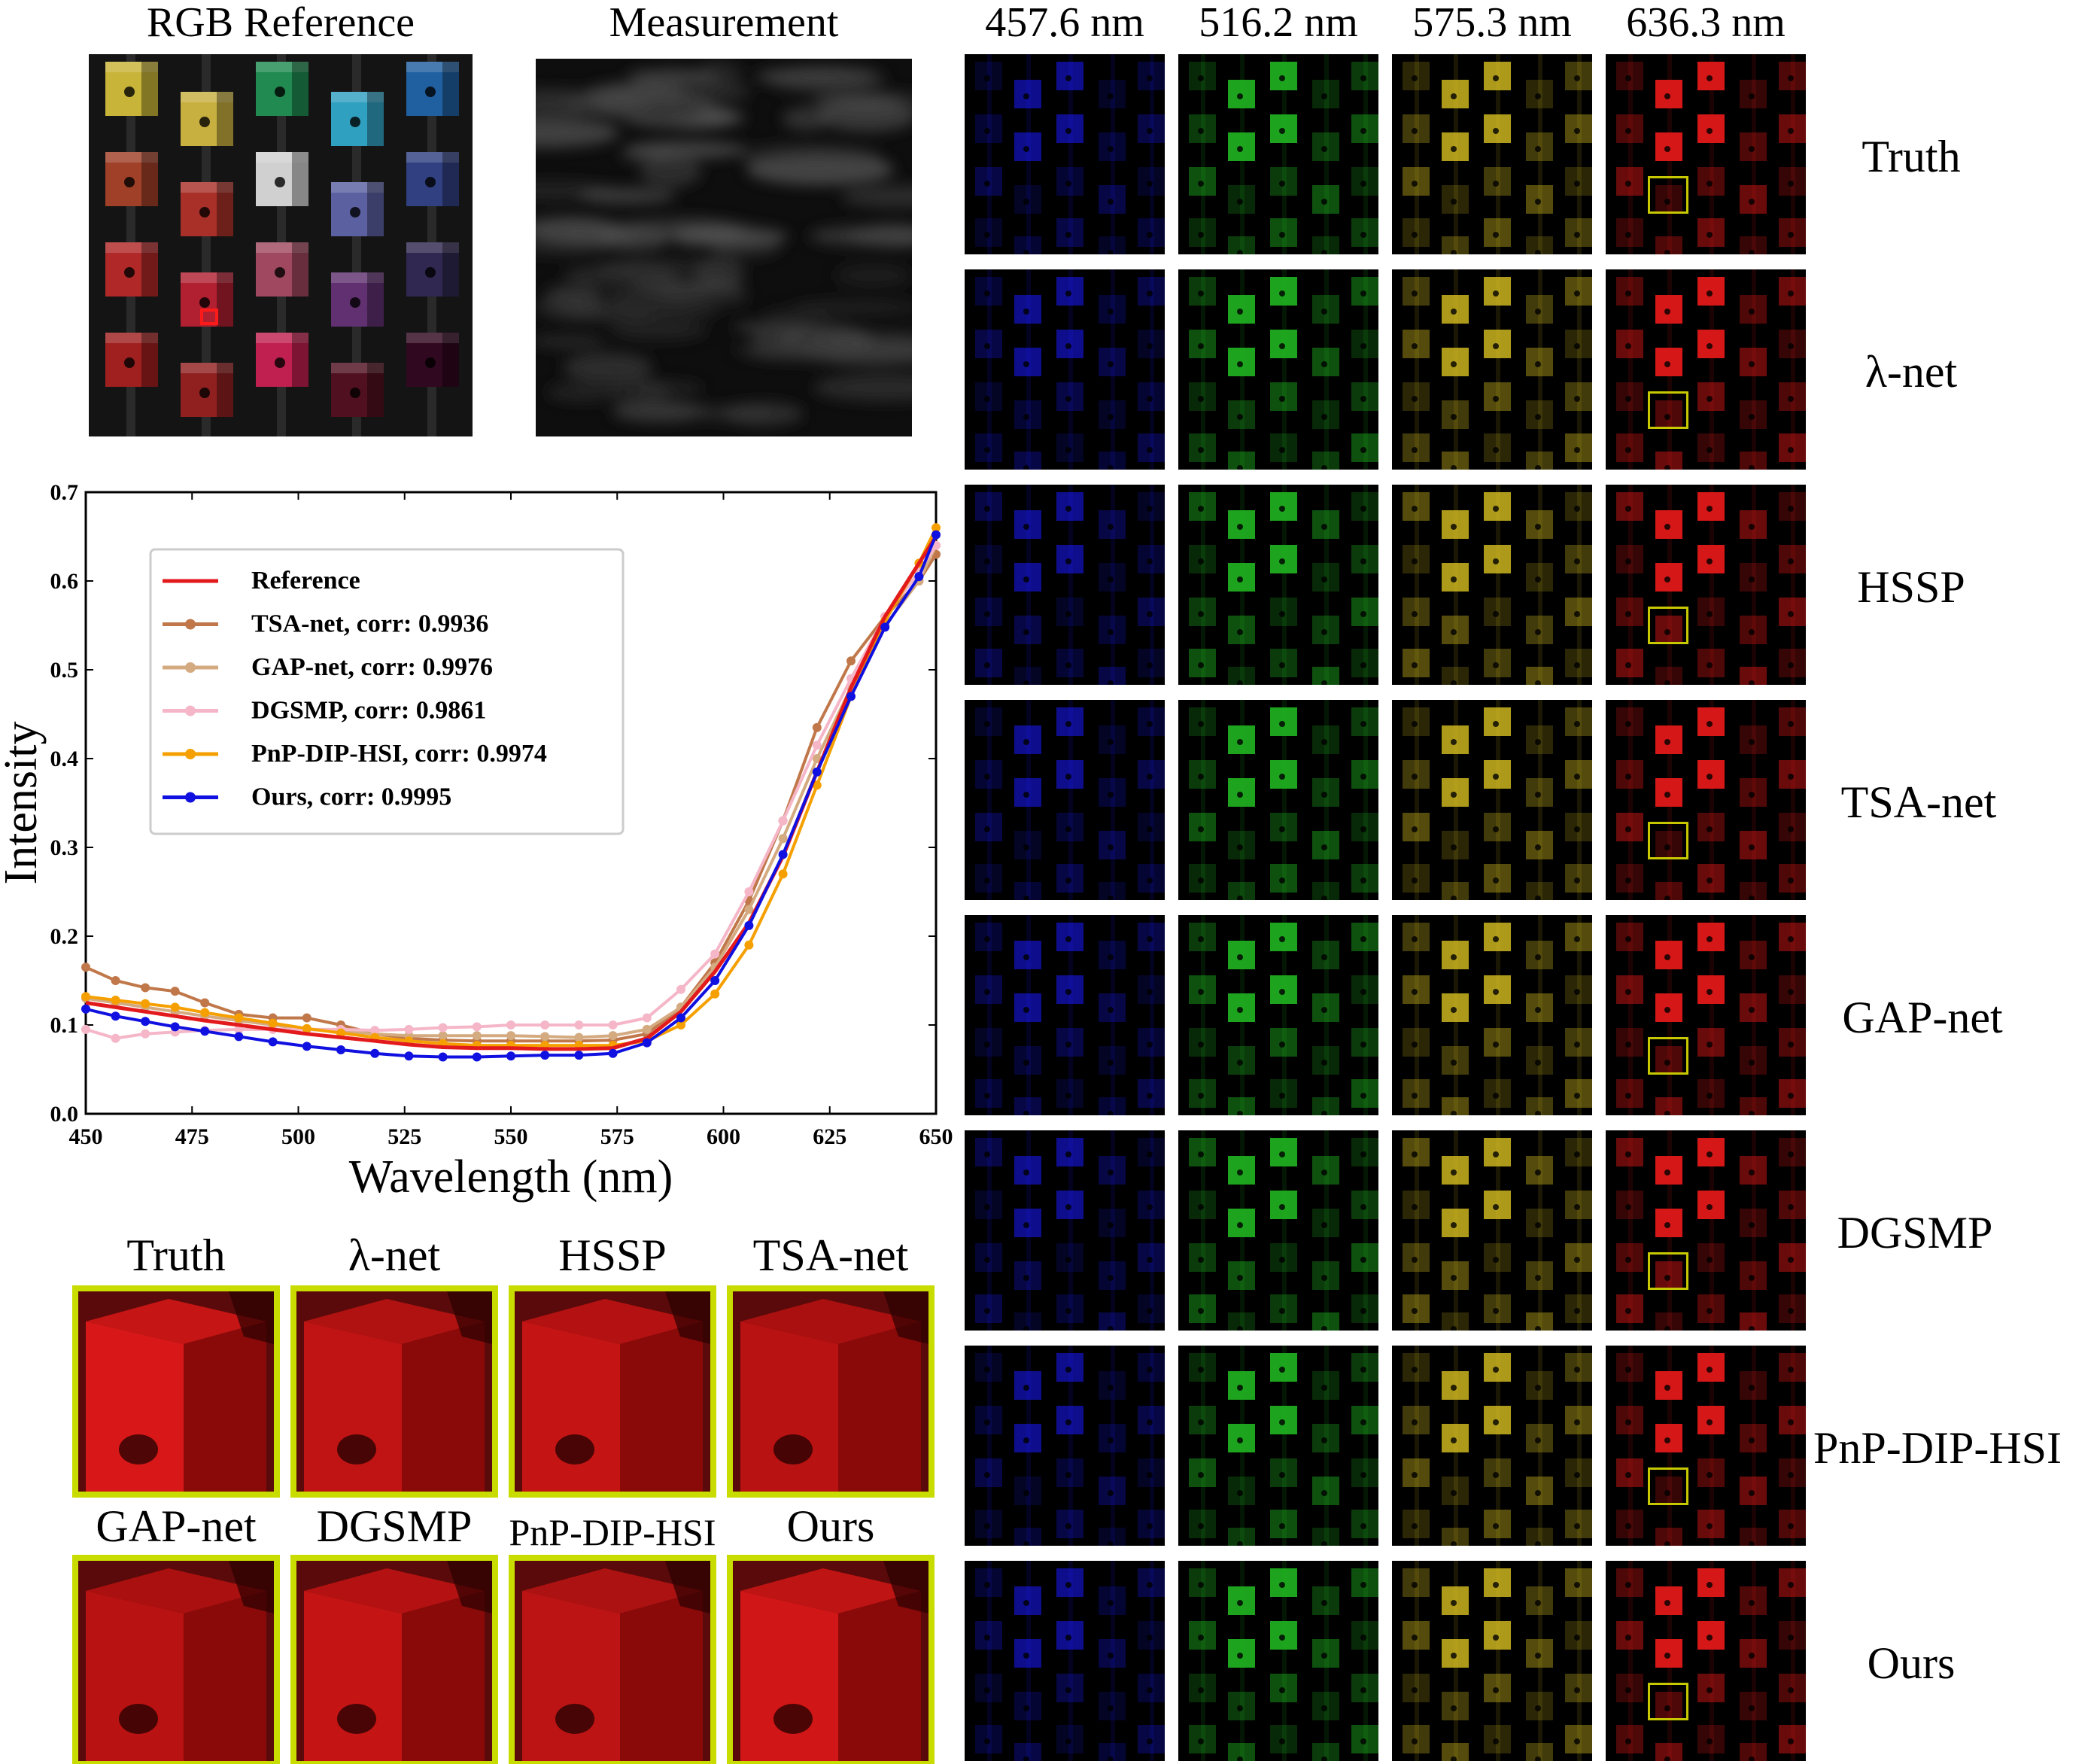 The height and width of the screenshot is (1764, 2094). What do you see at coordinates (936, 1137) in the screenshot?
I see `x-tick-label: 650` at bounding box center [936, 1137].